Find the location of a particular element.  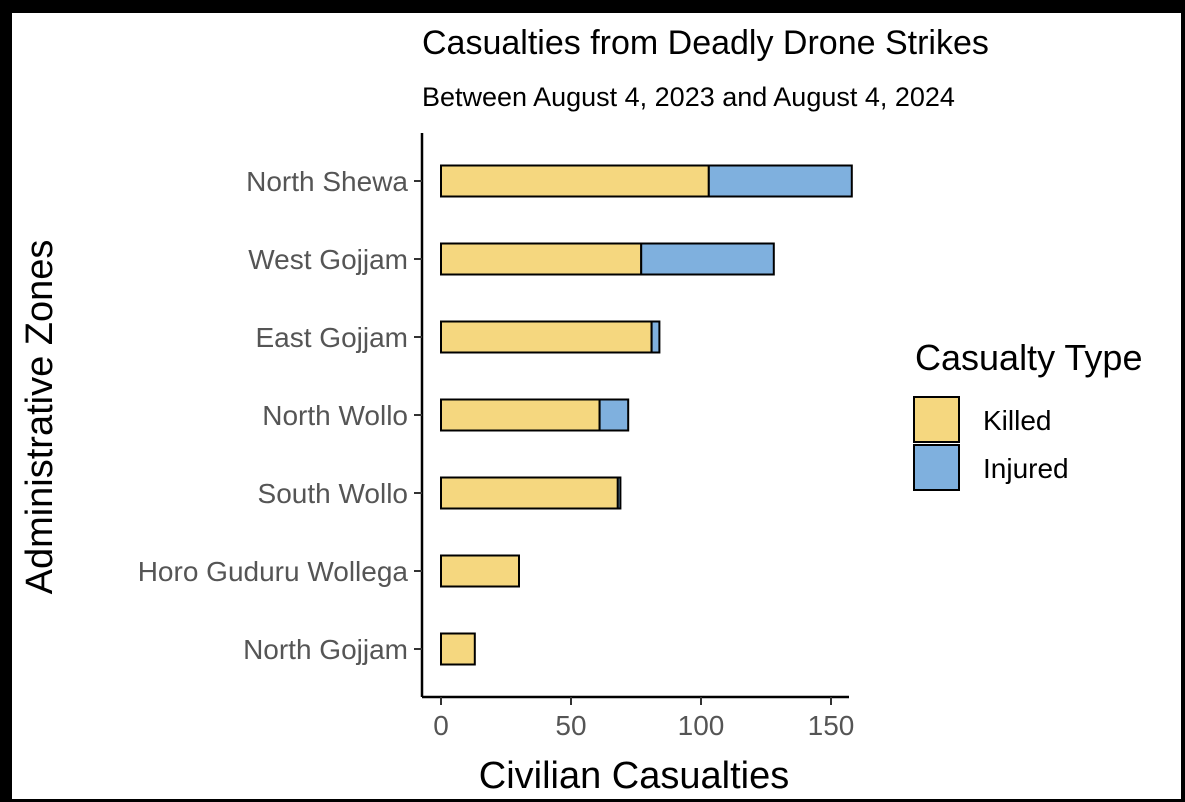

frame-border-left is located at coordinates (6, 401).